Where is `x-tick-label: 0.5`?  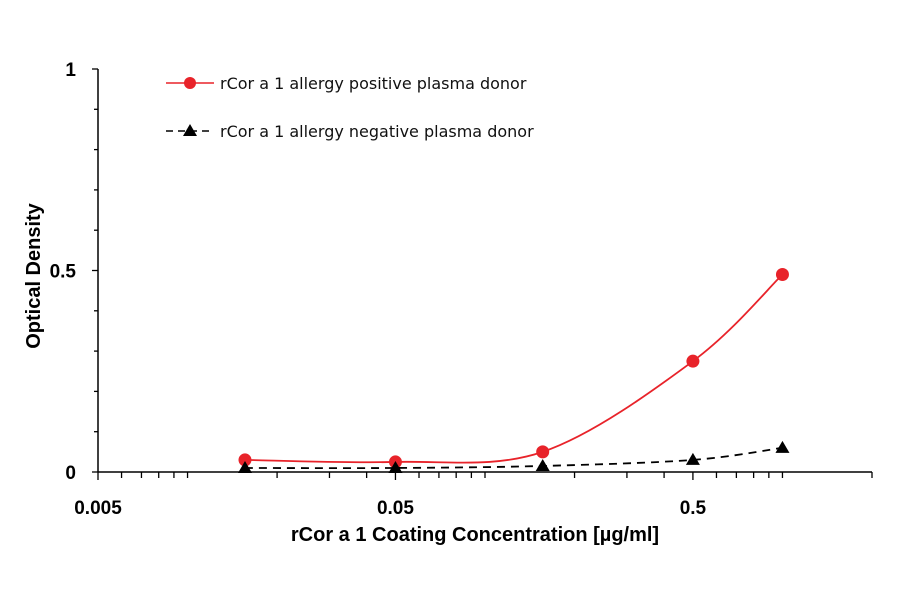 x-tick-label: 0.5 is located at coordinates (693, 508).